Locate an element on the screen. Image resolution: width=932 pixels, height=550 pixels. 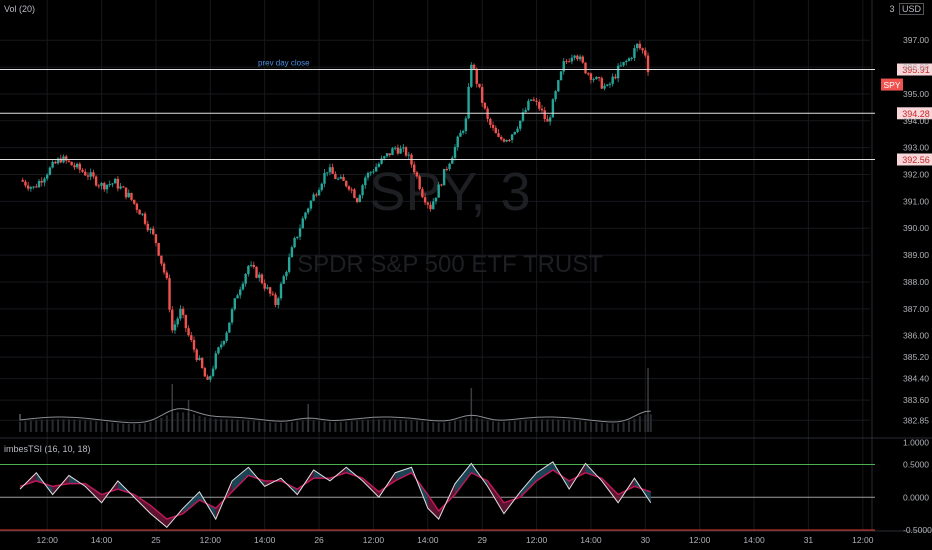
price-tick-label: 396.00 is located at coordinates (916, 67).